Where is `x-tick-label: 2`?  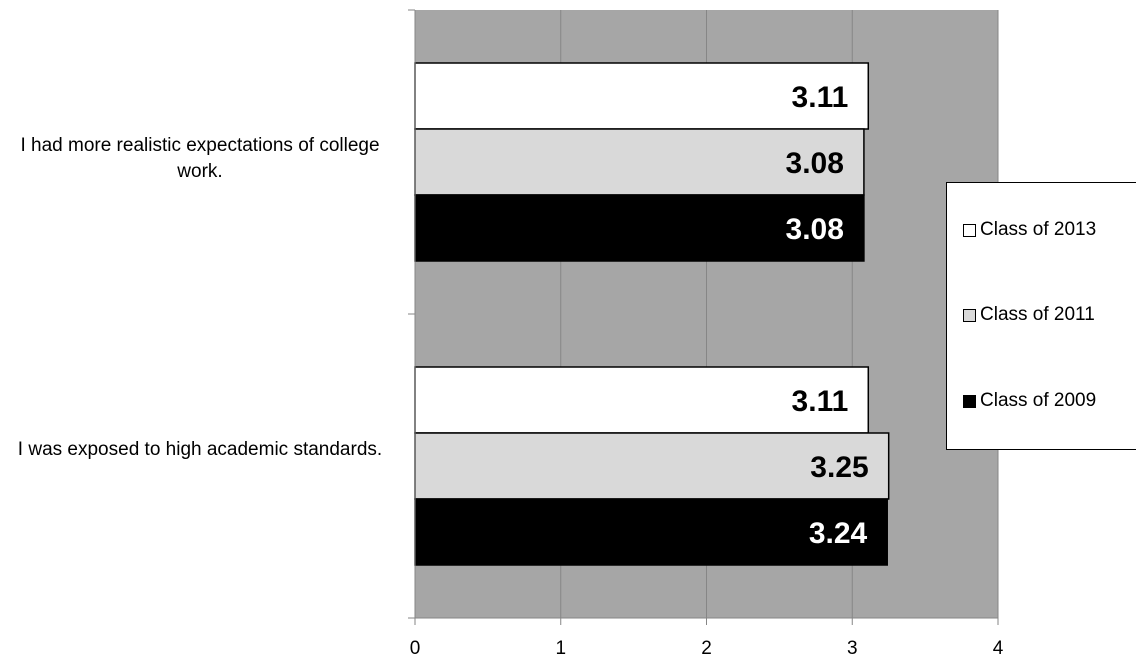 x-tick-label: 2 is located at coordinates (706, 648).